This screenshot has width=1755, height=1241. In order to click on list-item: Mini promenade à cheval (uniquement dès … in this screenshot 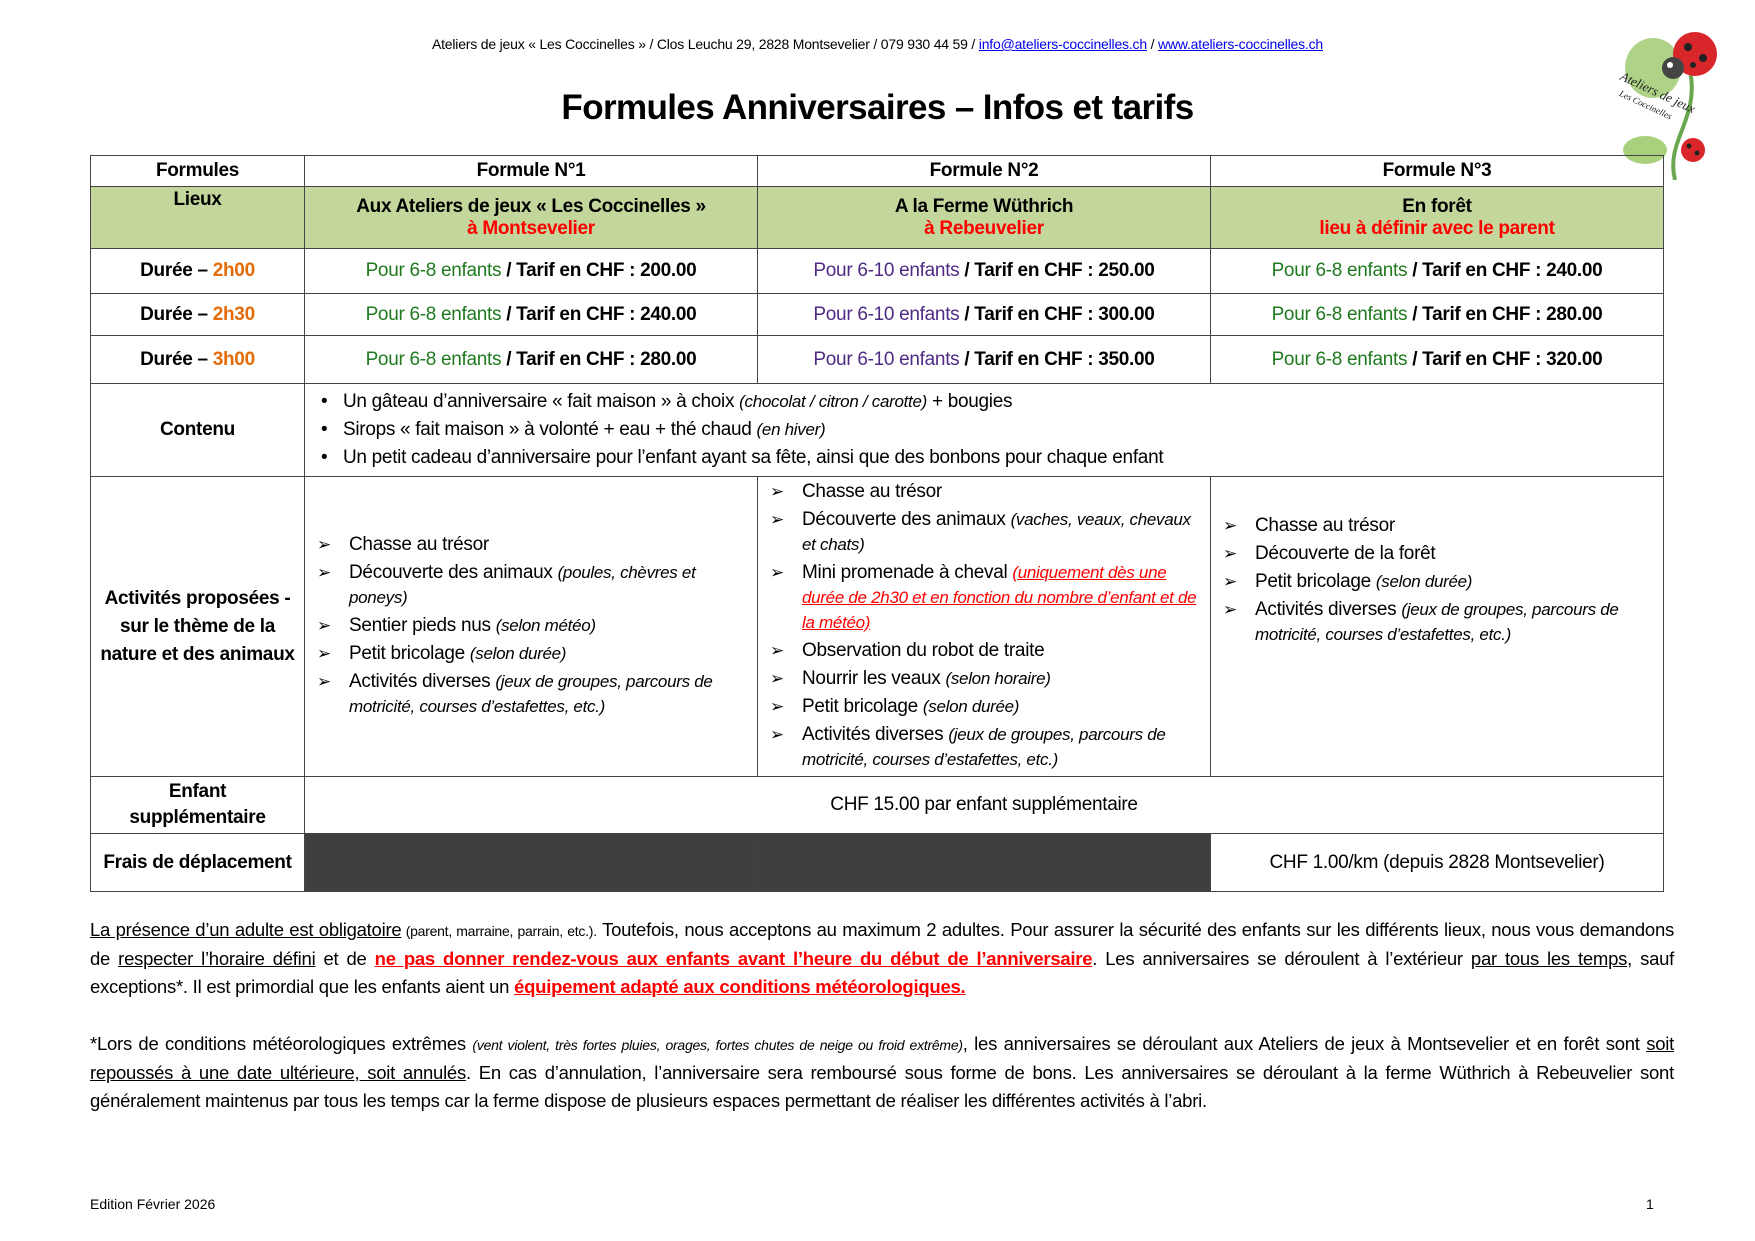, I will do `click(984, 597)`.